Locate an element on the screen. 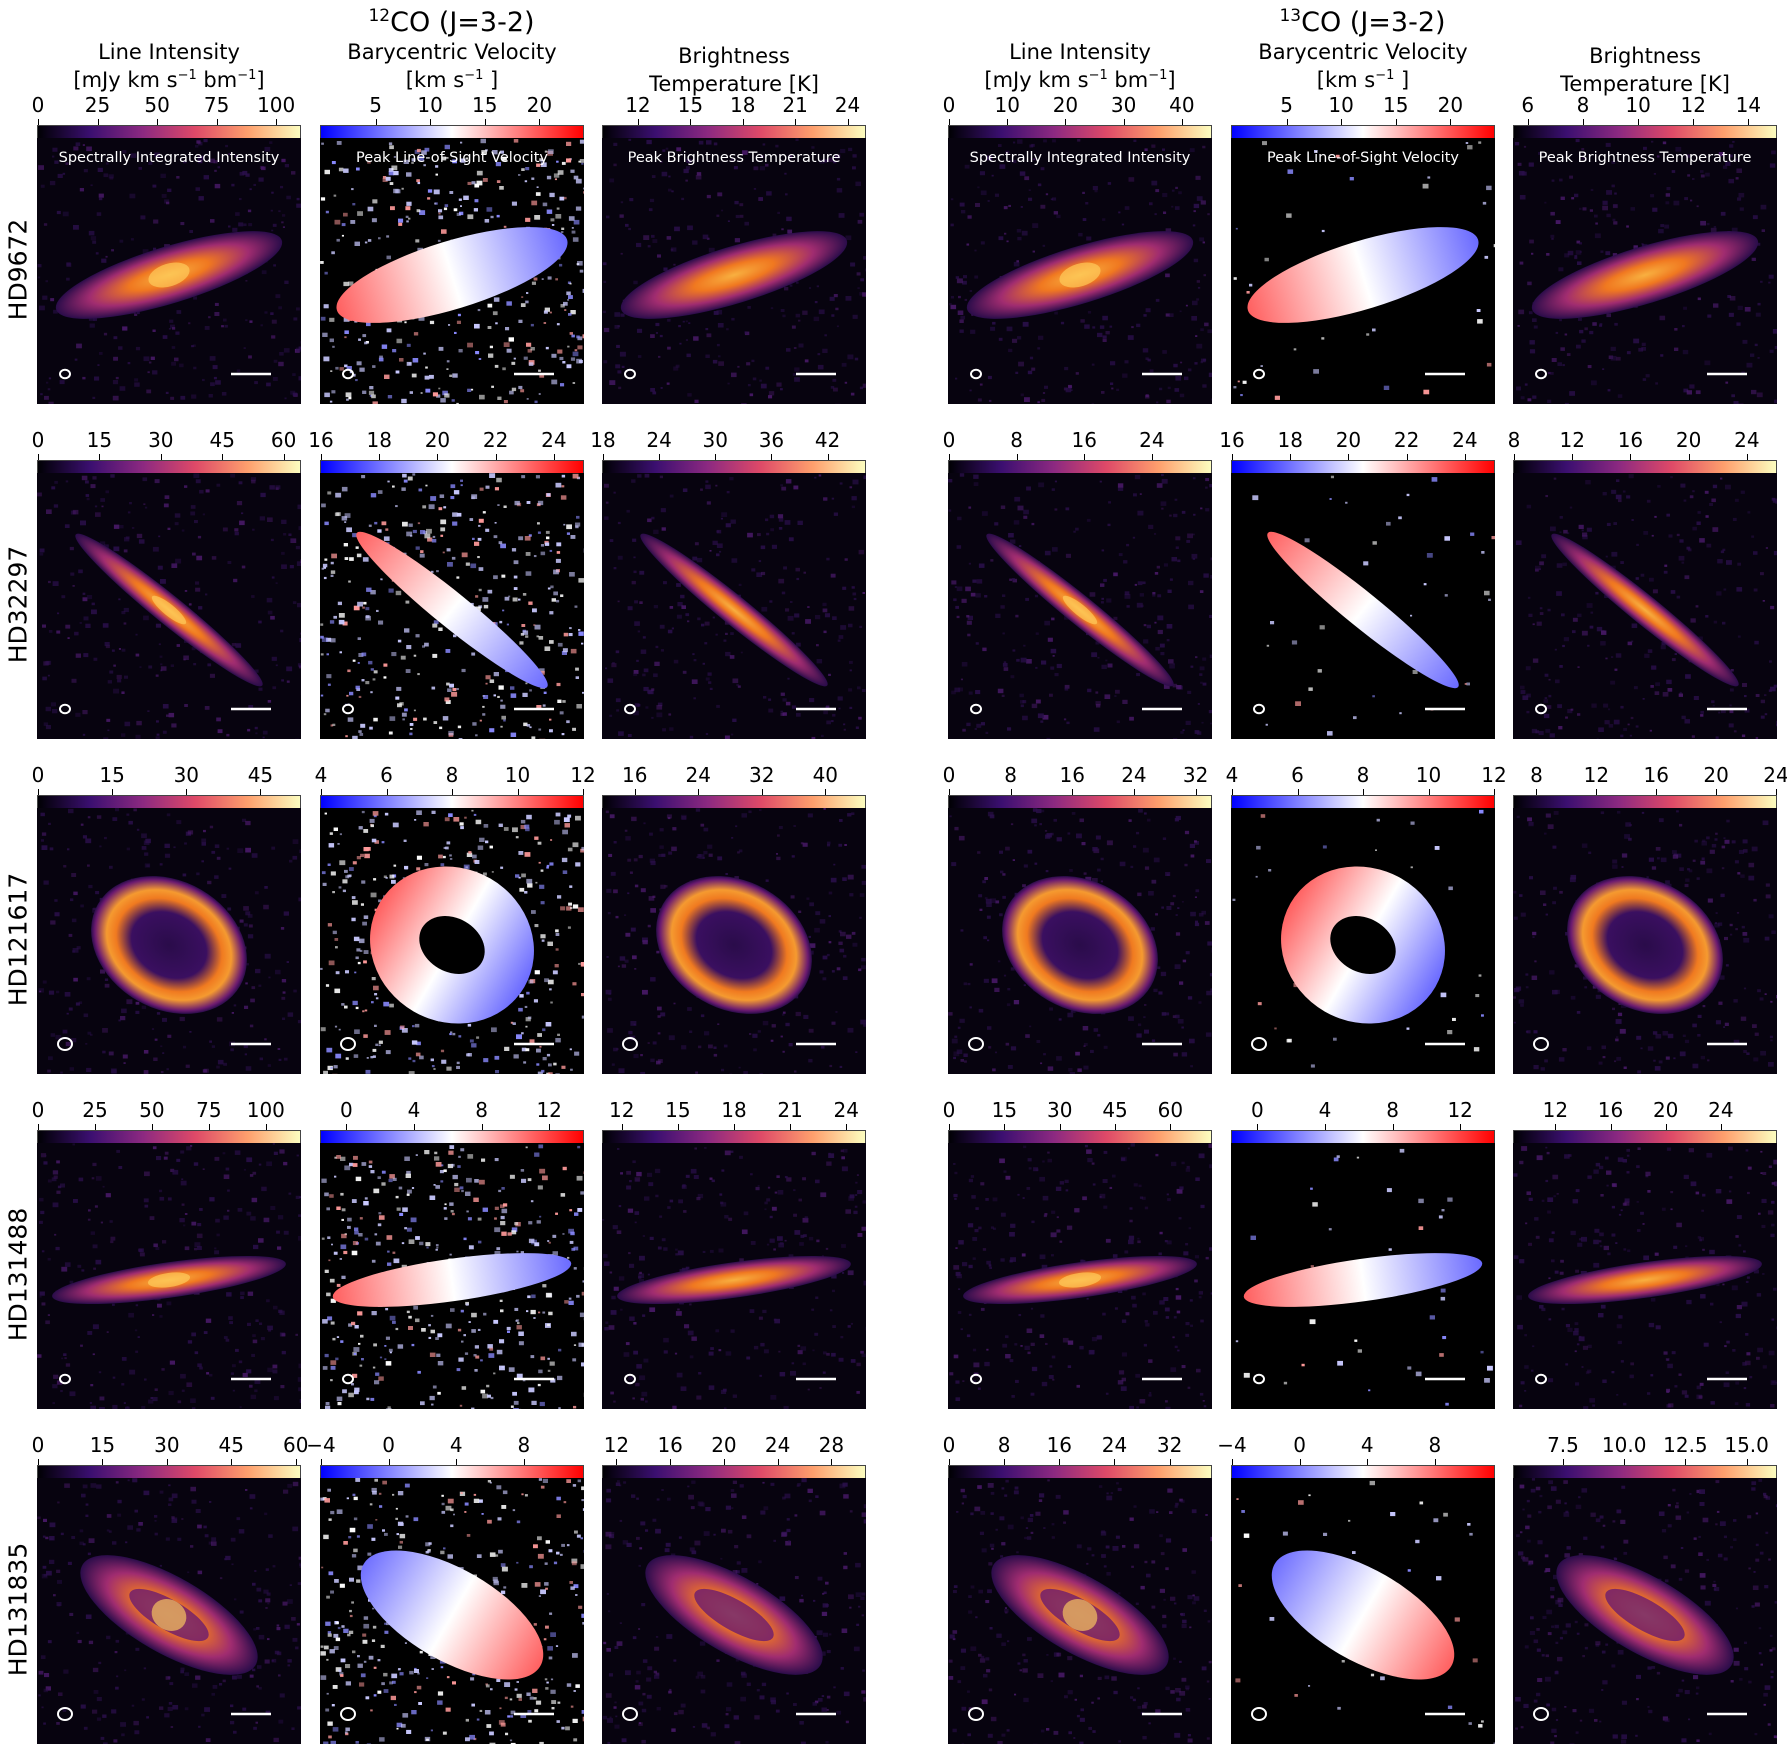 This screenshot has width=1787, height=1750. disk is located at coordinates (1645, 945).